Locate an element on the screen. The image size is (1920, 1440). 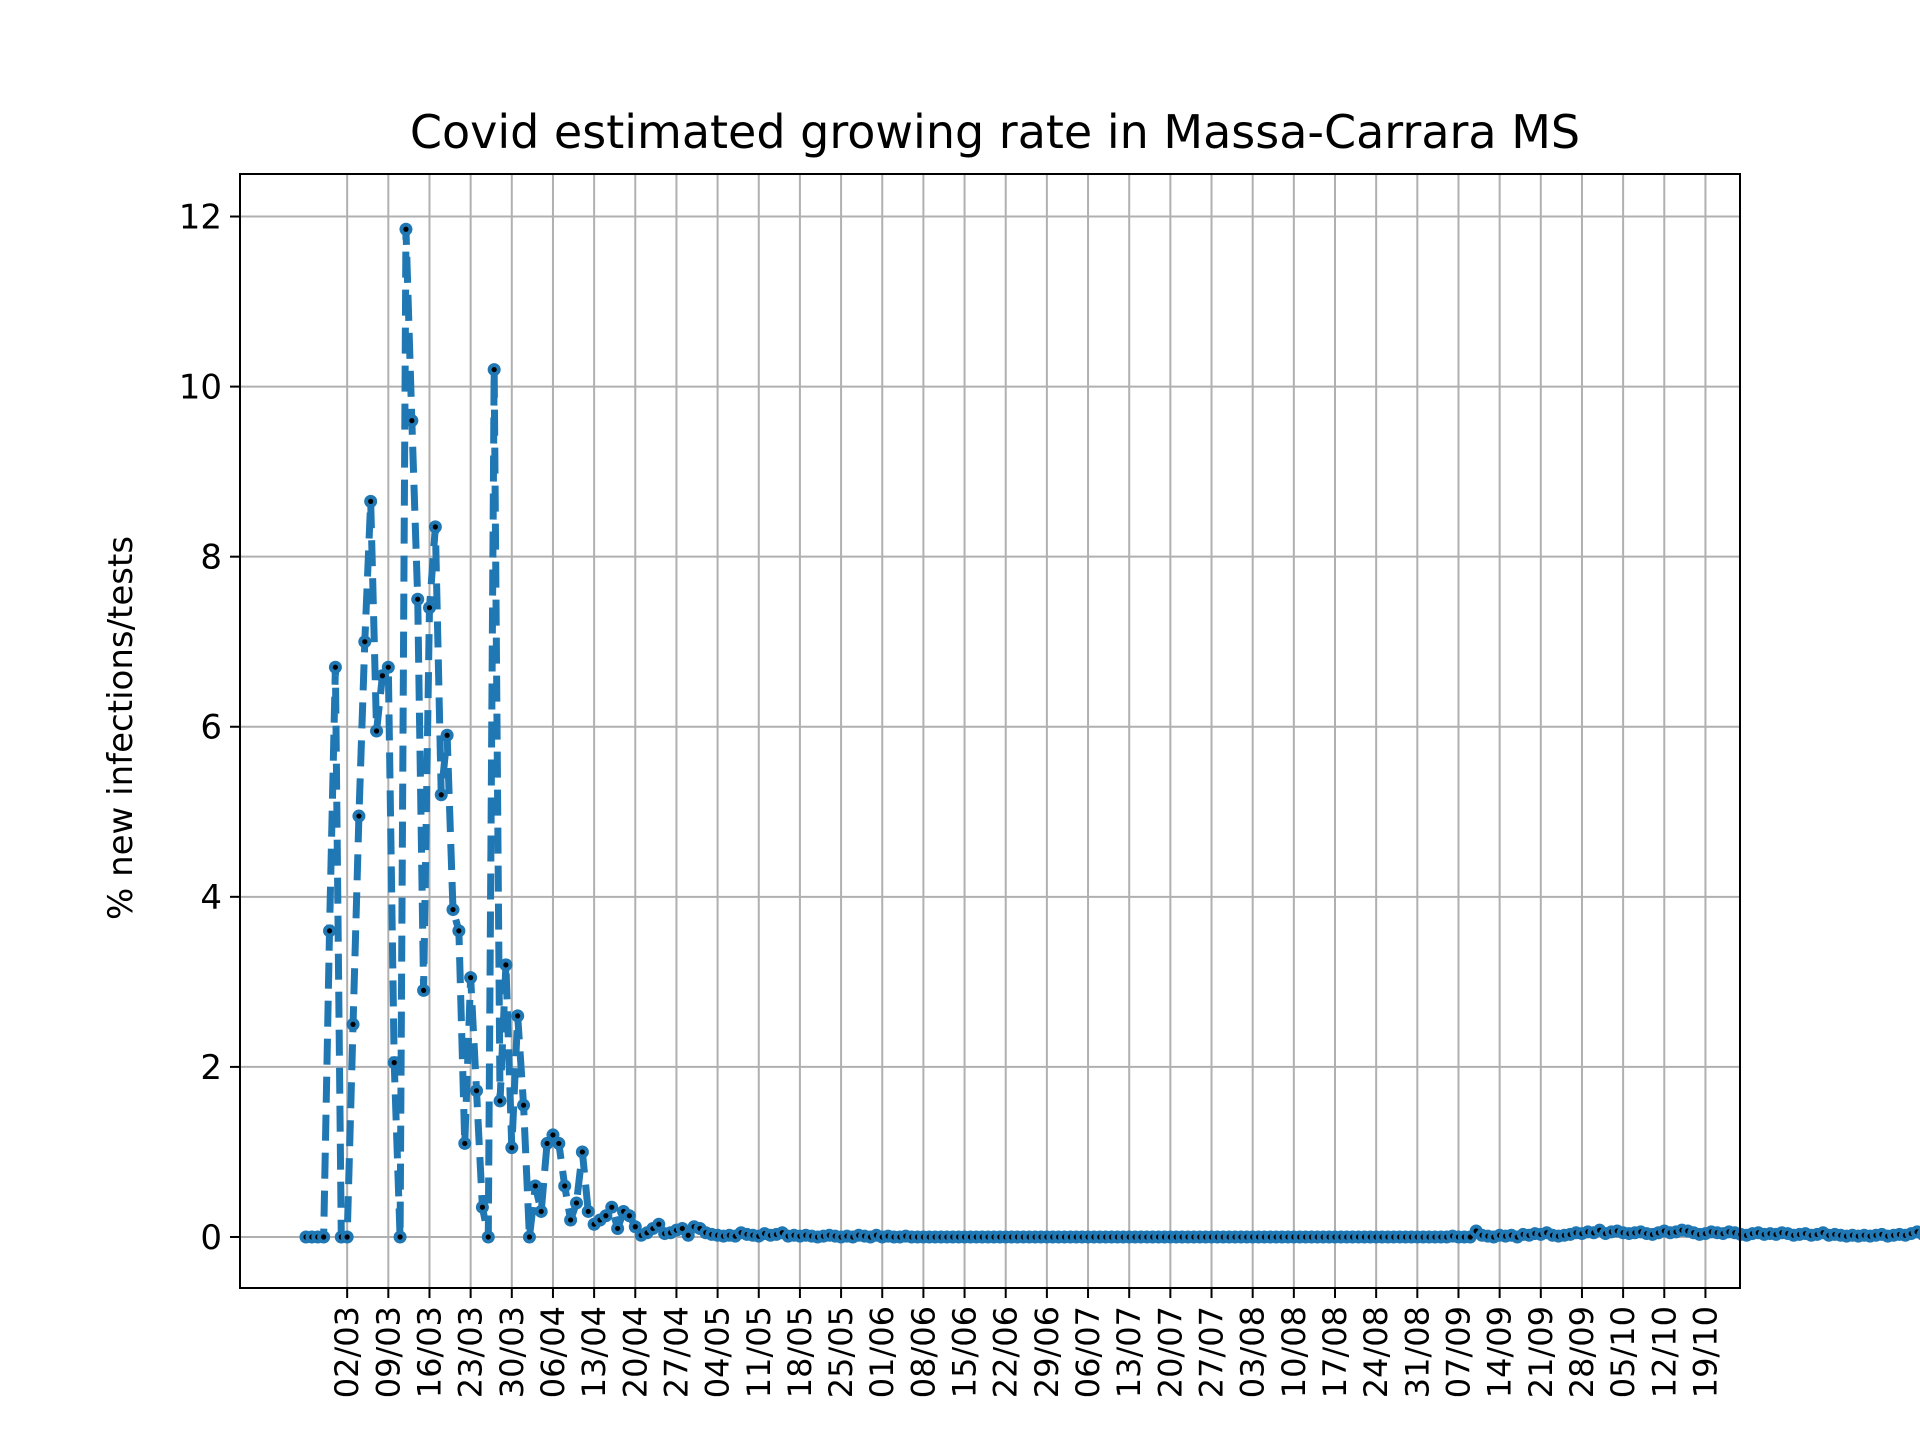
x-tick-label: 17/08 is located at coordinates (1335, 1352).